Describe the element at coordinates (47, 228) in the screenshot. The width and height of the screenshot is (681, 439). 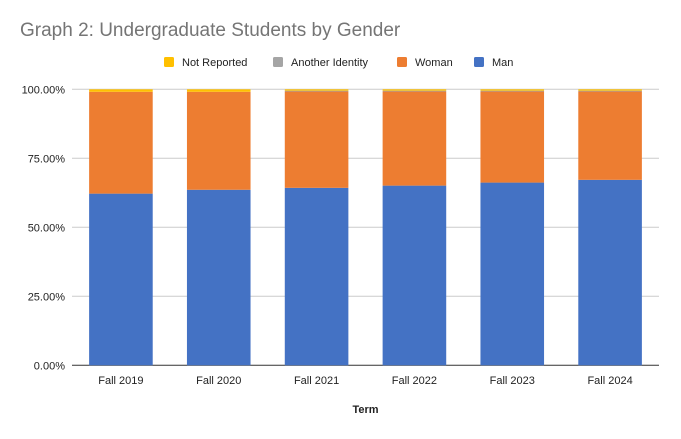
I see `y-tick-label: 50.00%` at that location.